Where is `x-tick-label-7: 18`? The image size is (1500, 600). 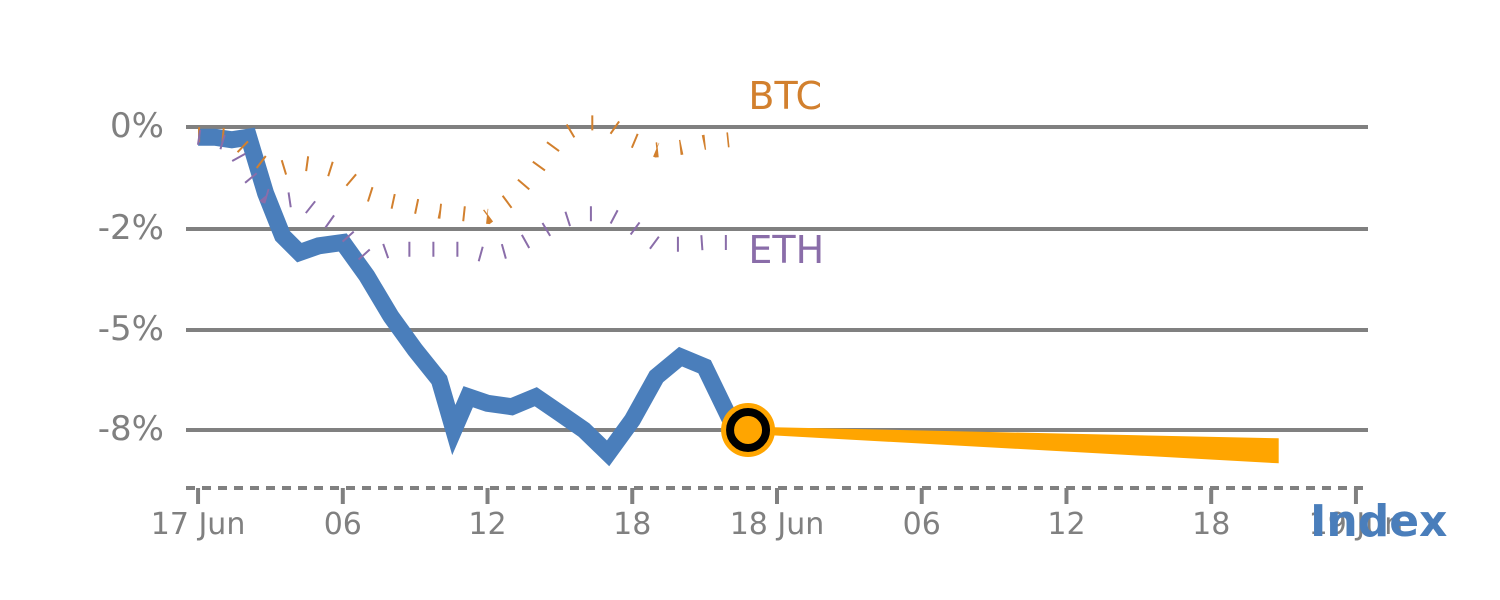 x-tick-label-7: 18 is located at coordinates (1211, 524).